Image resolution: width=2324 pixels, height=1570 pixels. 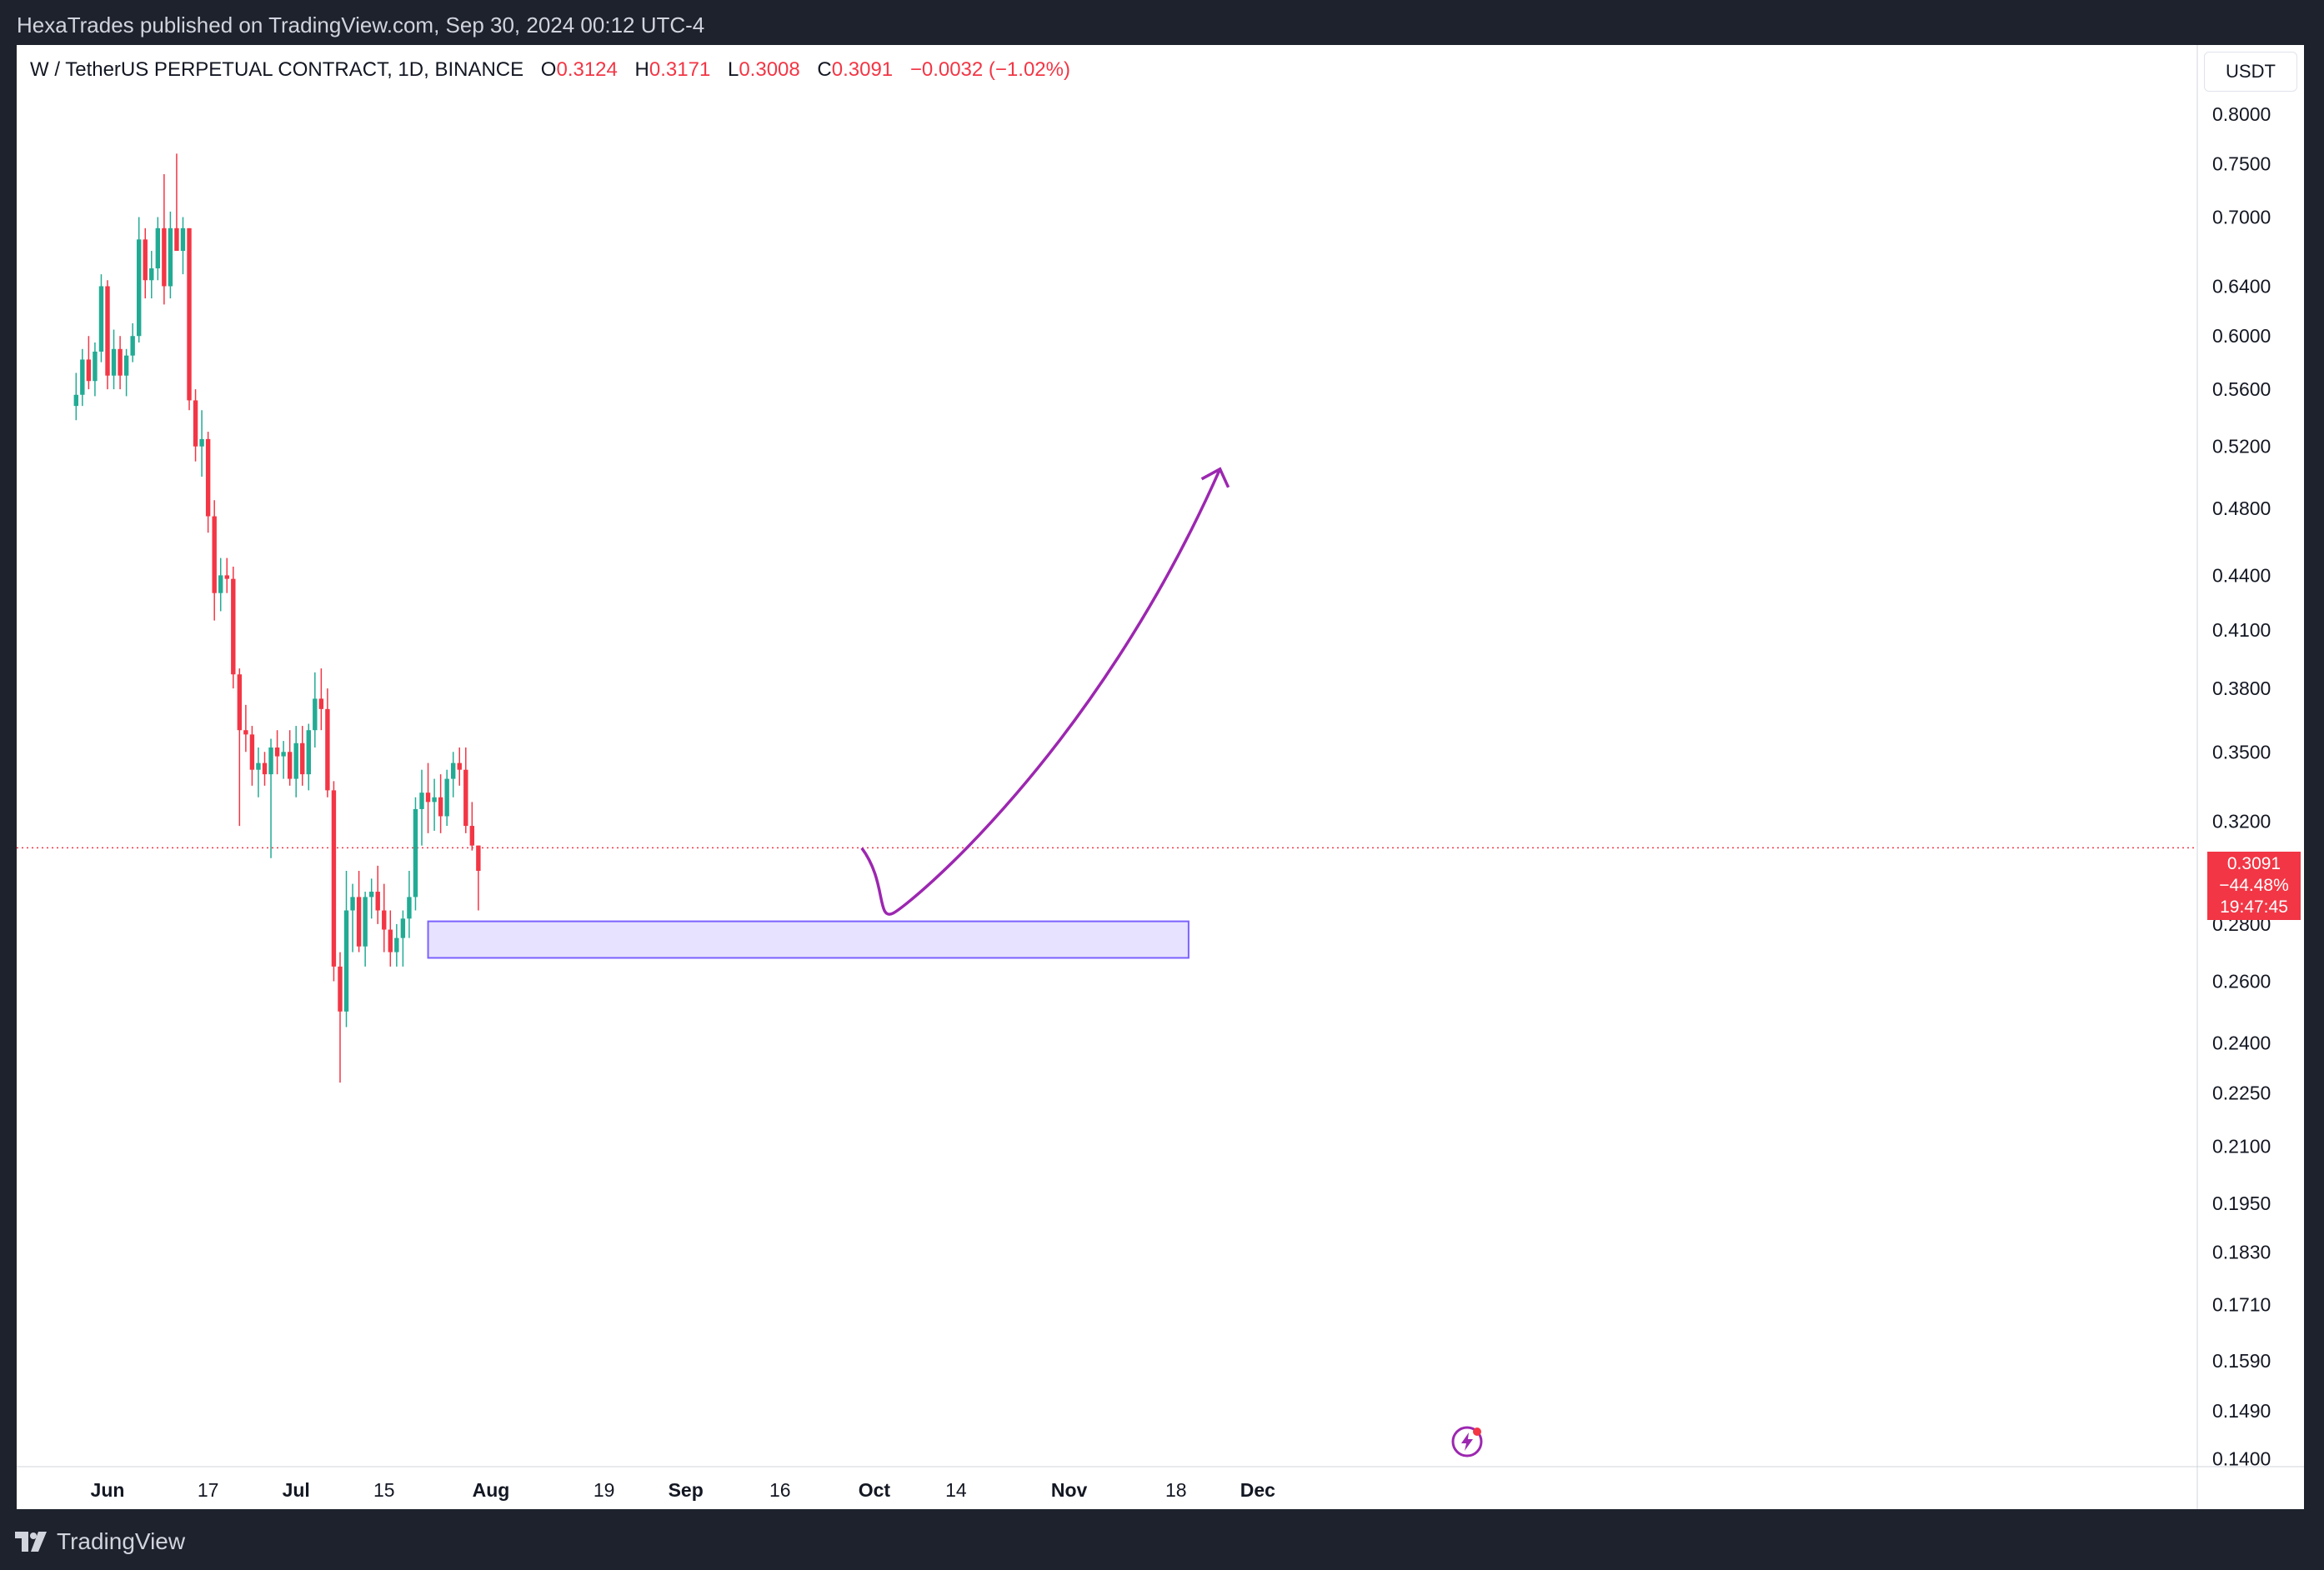 I want to click on x-tick-label: Sep, so click(x=686, y=1490).